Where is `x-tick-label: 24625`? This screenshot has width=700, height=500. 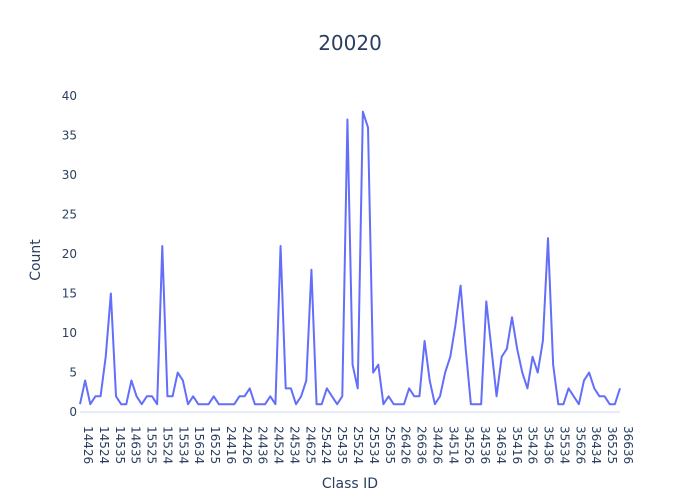
x-tick-label: 24625 is located at coordinates (310, 445).